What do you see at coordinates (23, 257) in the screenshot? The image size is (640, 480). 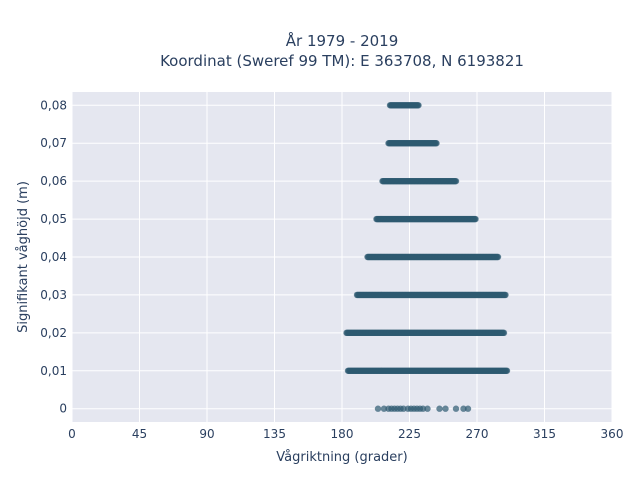 I see `y-axis-title: Signifikant våghöjd (m)` at bounding box center [23, 257].